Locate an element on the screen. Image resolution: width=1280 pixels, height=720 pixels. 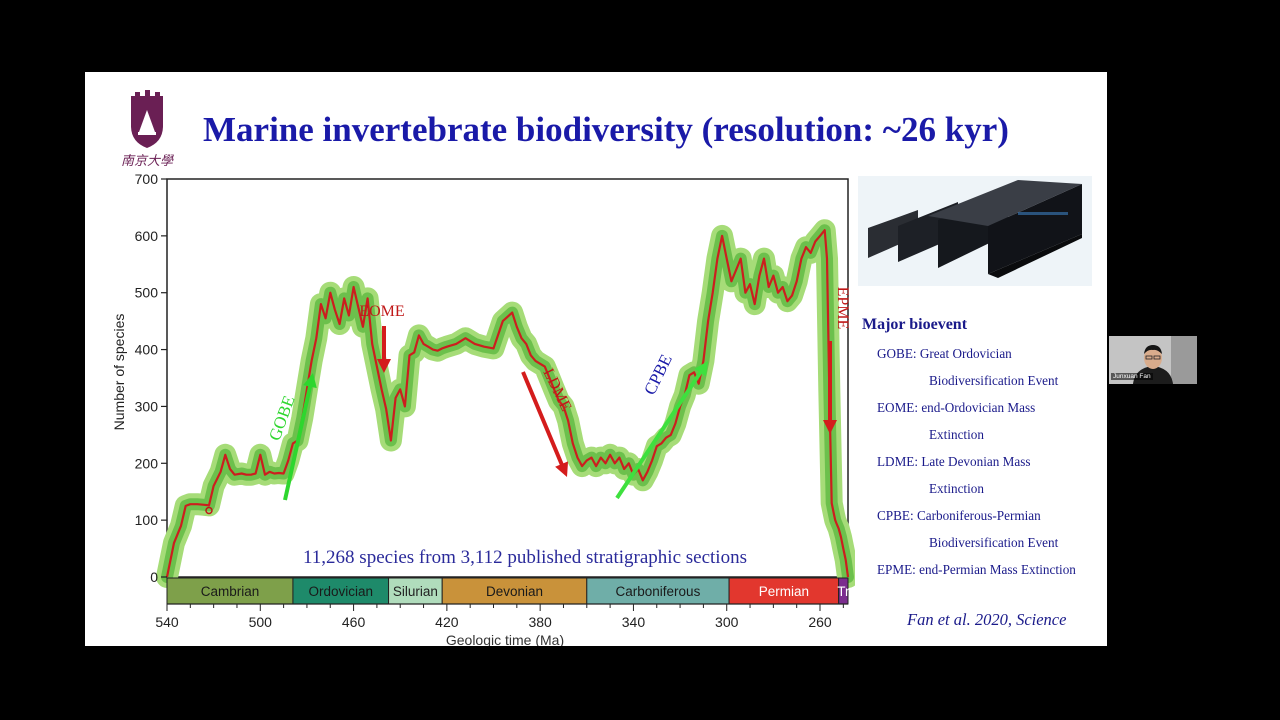
x-tick-label: 460 is located at coordinates (354, 622).